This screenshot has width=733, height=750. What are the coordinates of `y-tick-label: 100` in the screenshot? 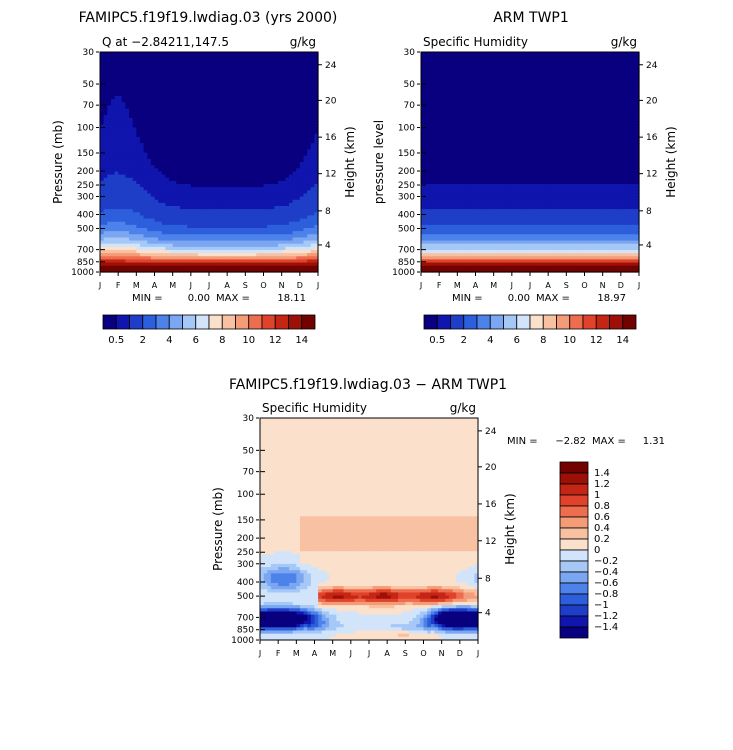 It's located at (85, 129).